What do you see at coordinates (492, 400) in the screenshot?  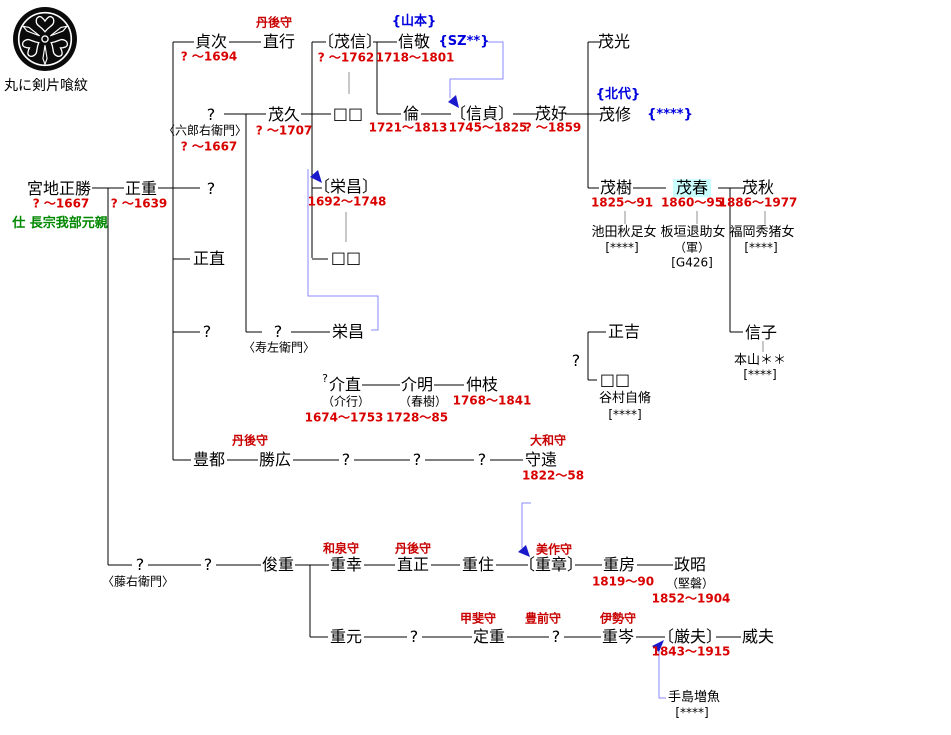 I see `life-dates: 1768～1841` at bounding box center [492, 400].